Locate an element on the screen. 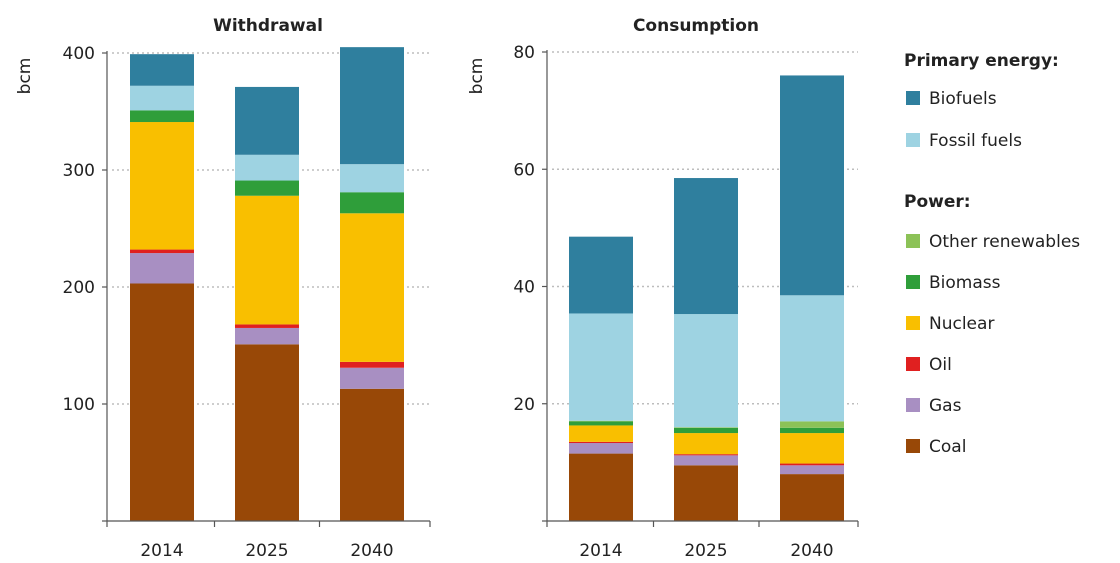 The image size is (1120, 563). consumption-bar-2040-nuclear is located at coordinates (812, 448).